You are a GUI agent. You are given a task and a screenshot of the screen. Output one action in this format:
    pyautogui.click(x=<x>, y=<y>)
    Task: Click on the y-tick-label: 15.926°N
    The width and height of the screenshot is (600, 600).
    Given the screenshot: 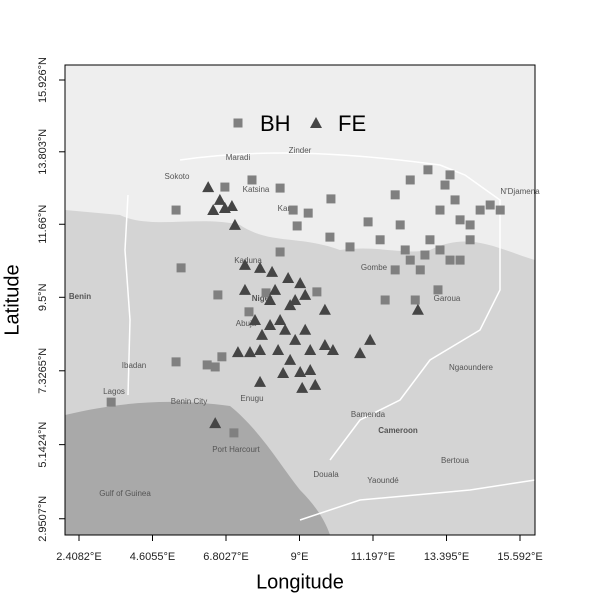 What is the action you would take?
    pyautogui.click(x=43, y=80)
    